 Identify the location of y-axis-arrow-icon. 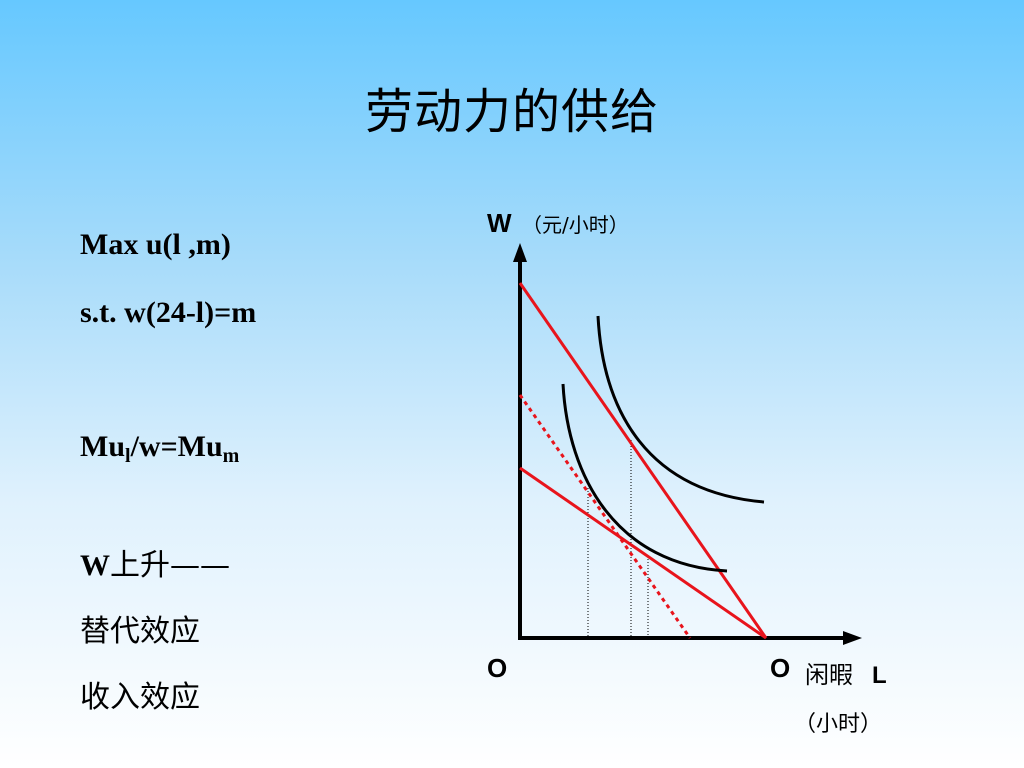
(520, 252).